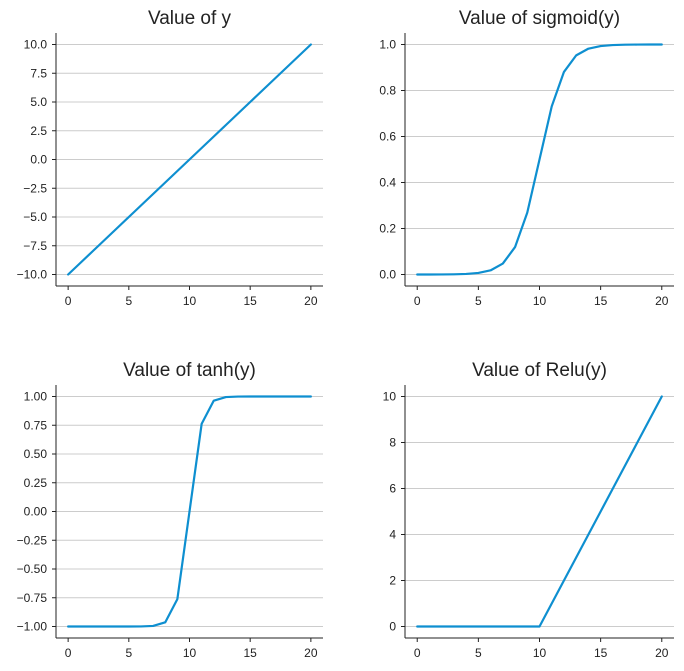 The image size is (684, 671). I want to click on y-tick-label: −2.5, so click(35, 188).